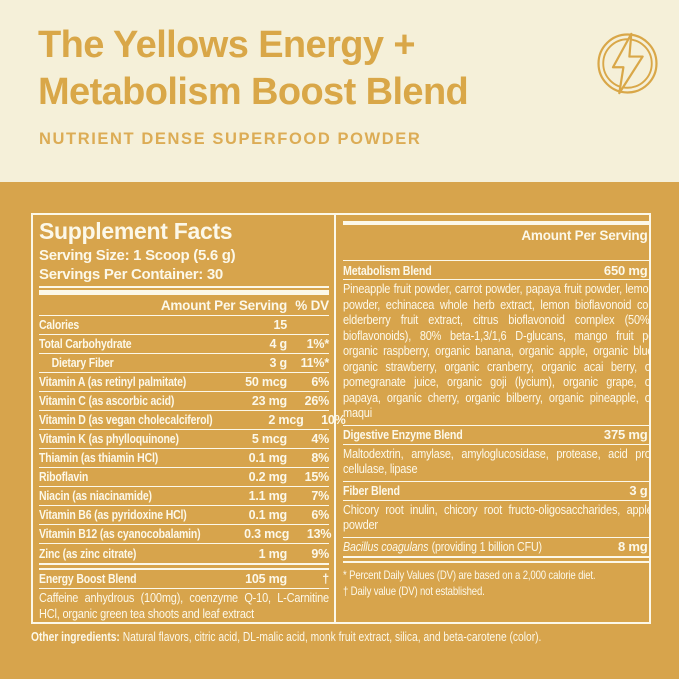  Describe the element at coordinates (317, 401) in the screenshot. I see `nutrient-dv: 26%` at that location.